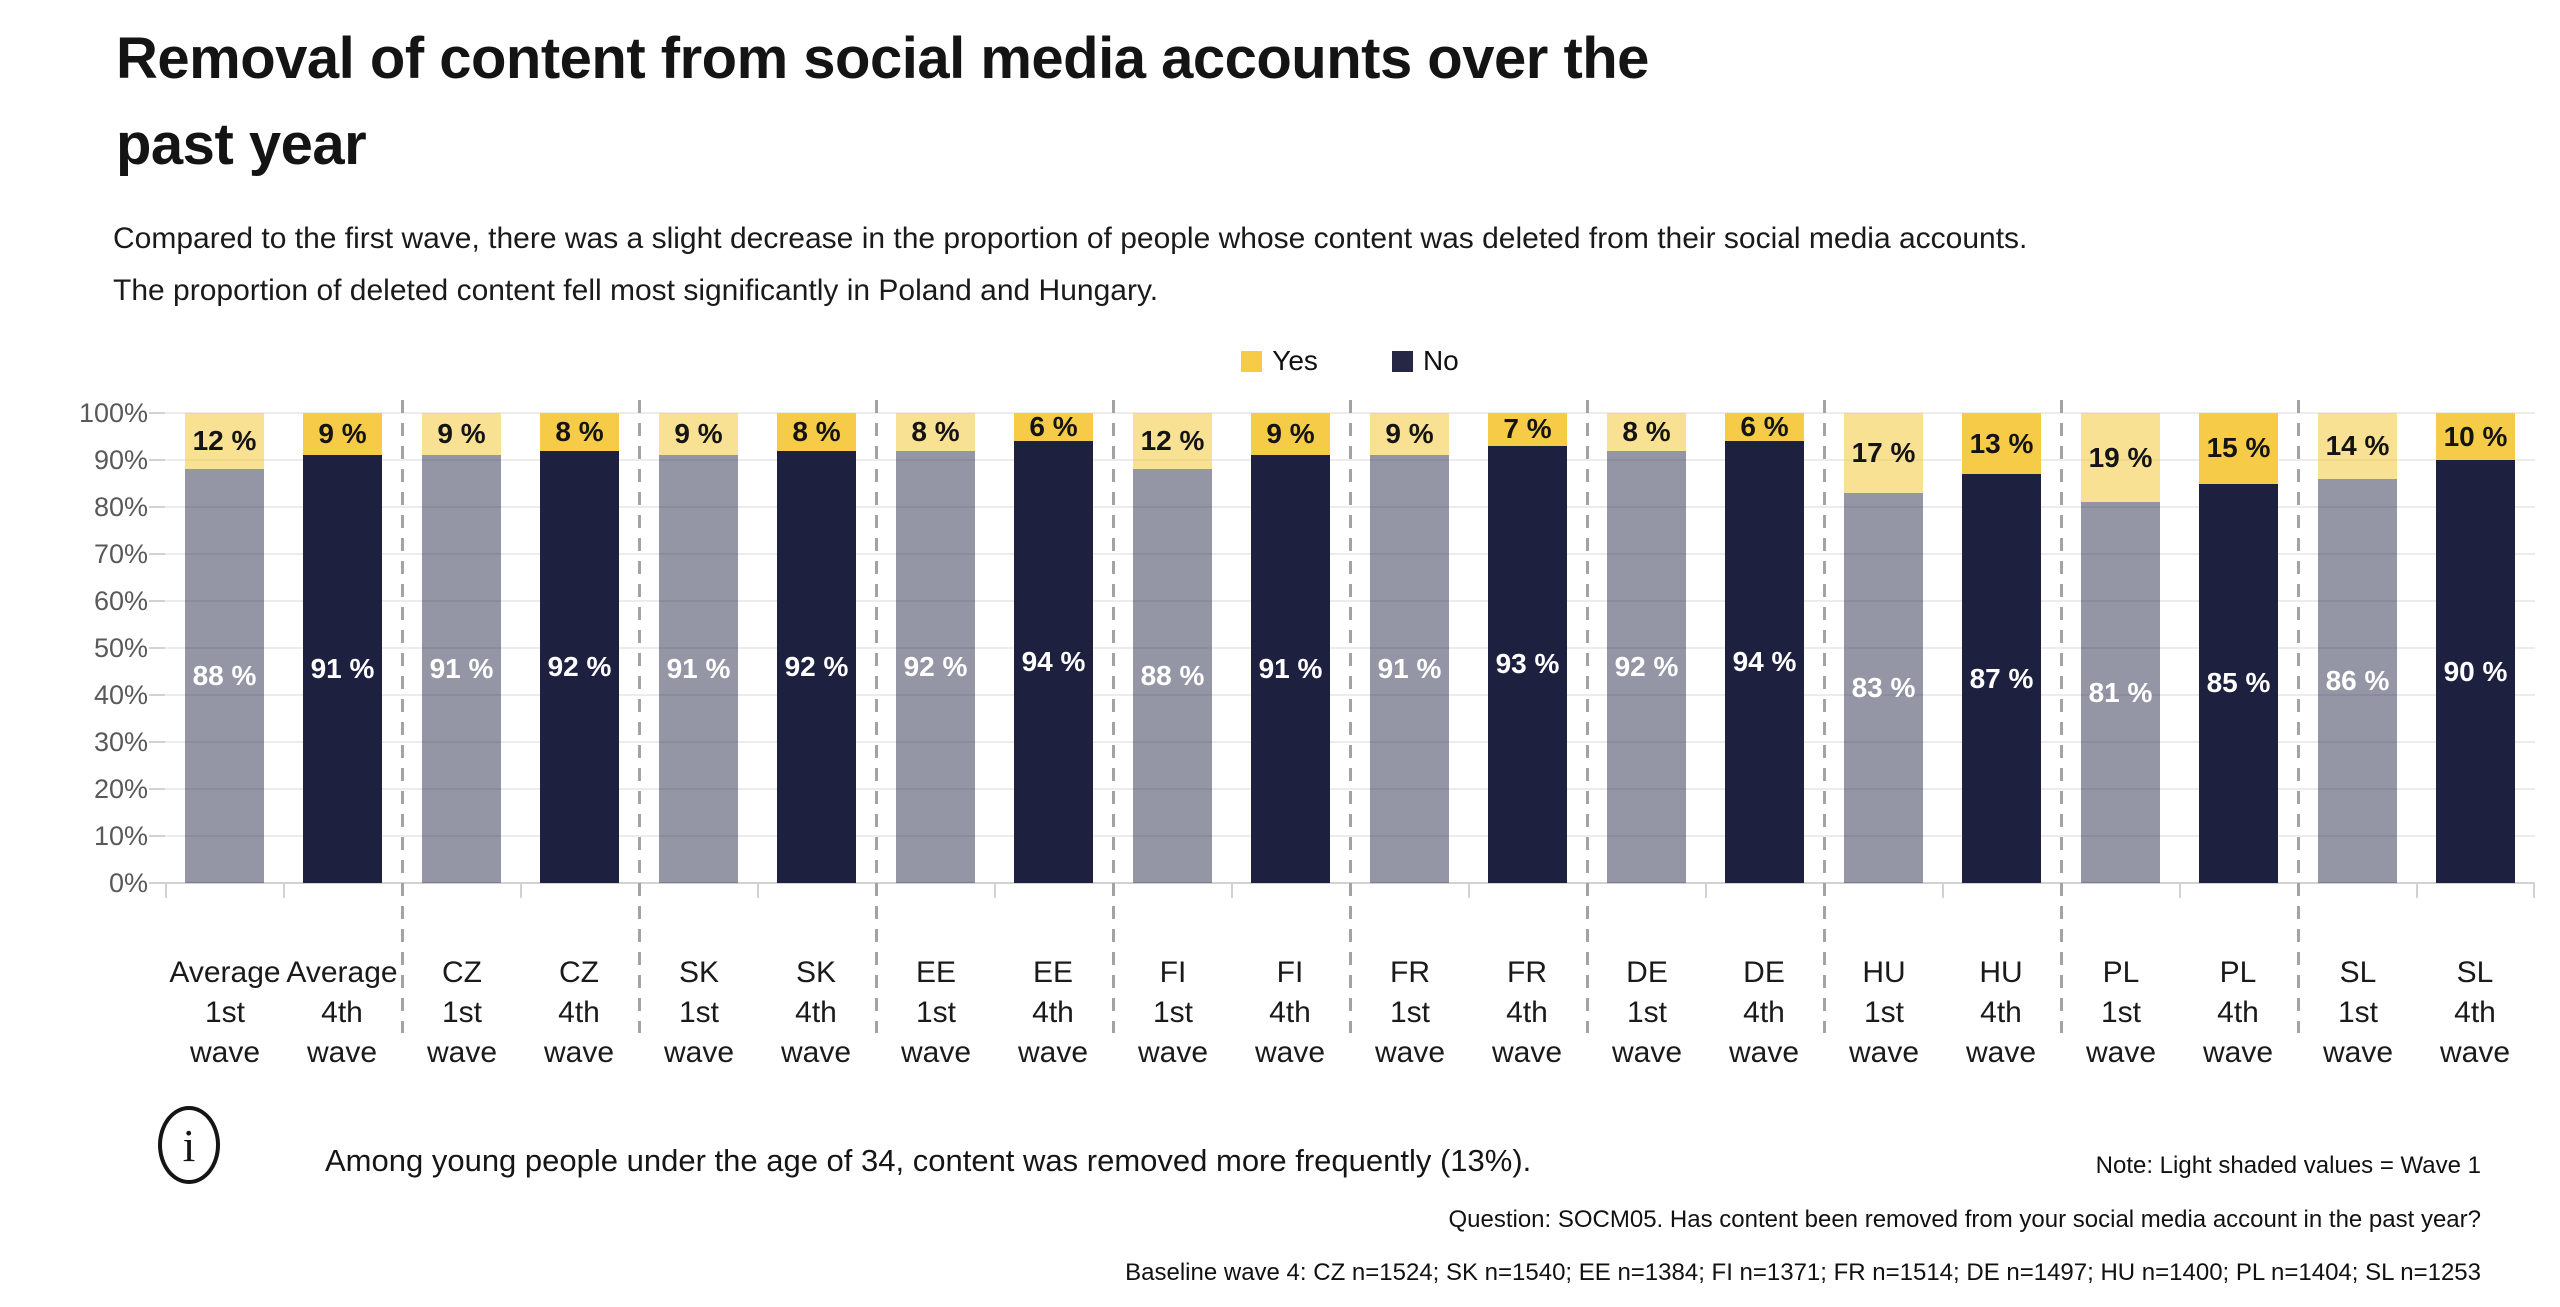 This screenshot has width=2560, height=1307. I want to click on bars-row: 14 % 86 % 10 % 90 %, so click(2416, 648).